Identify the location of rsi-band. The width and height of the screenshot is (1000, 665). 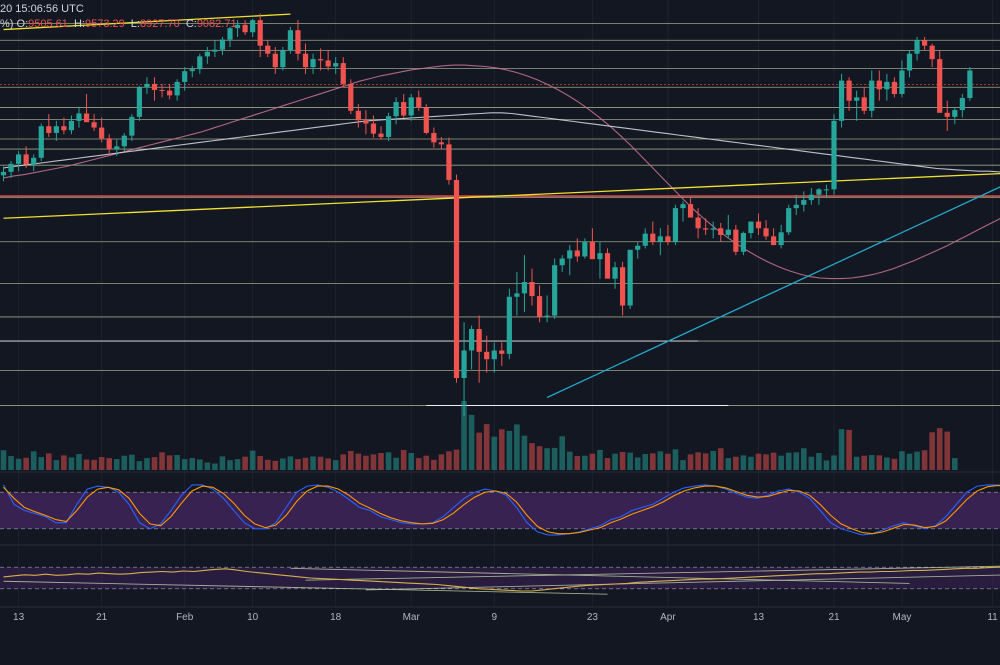
(500, 578).